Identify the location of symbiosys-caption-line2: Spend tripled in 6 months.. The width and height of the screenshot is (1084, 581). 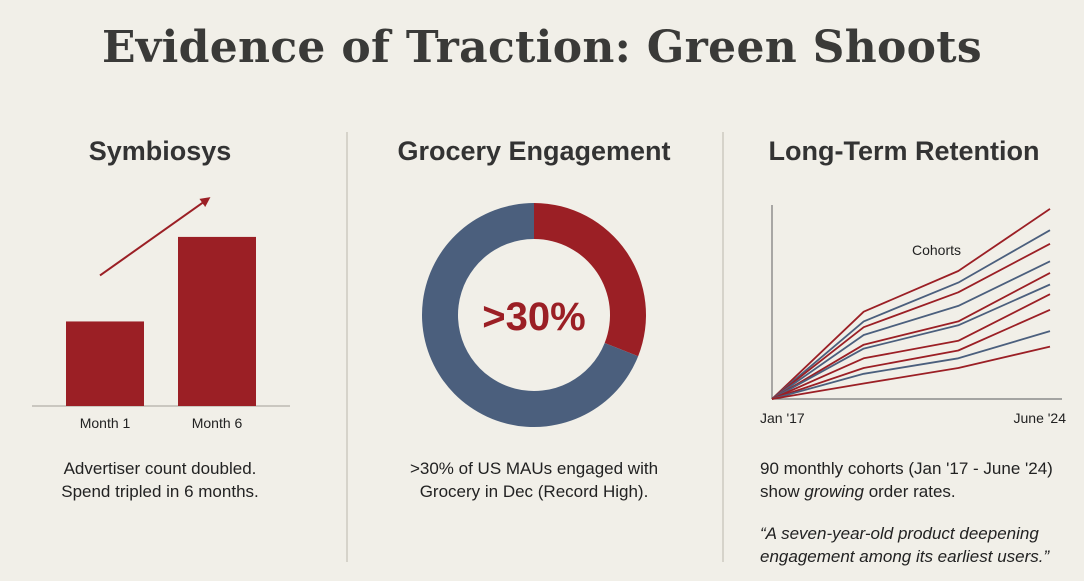
(160, 491).